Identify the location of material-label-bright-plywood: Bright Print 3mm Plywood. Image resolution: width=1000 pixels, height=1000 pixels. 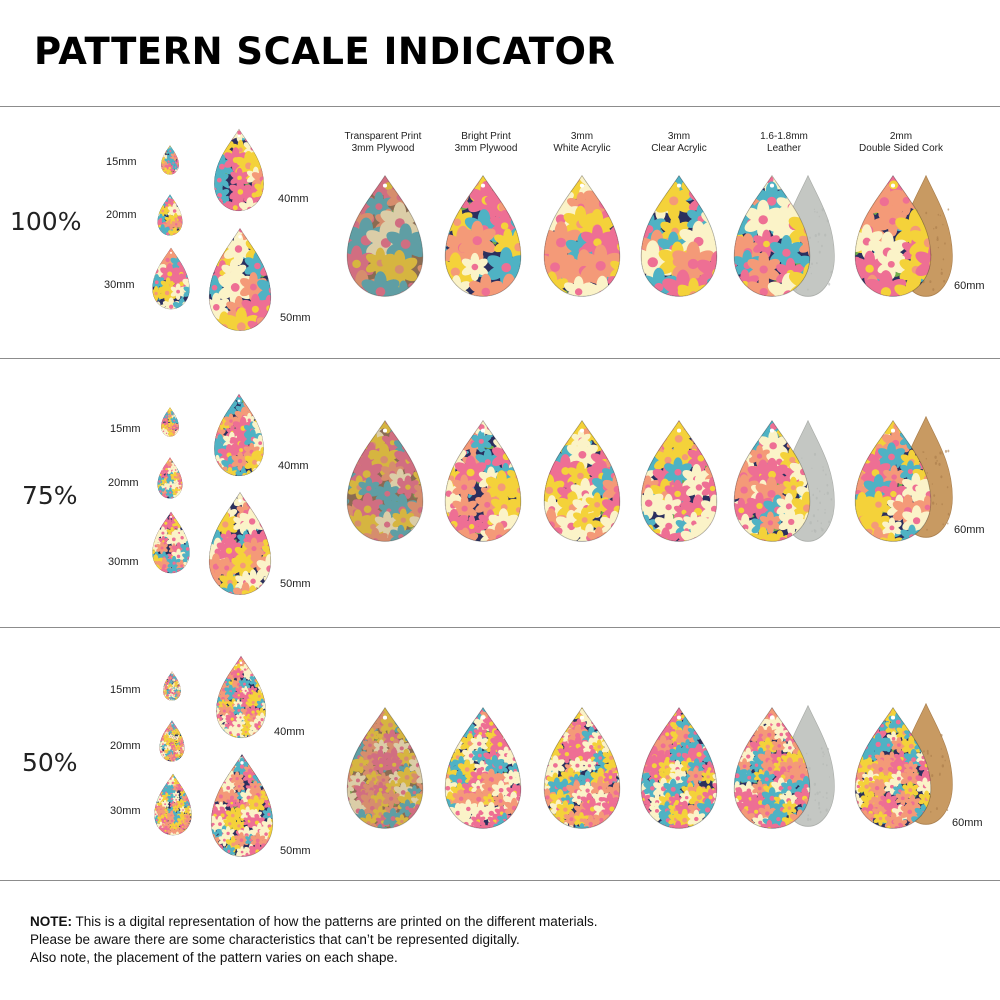
(486, 142).